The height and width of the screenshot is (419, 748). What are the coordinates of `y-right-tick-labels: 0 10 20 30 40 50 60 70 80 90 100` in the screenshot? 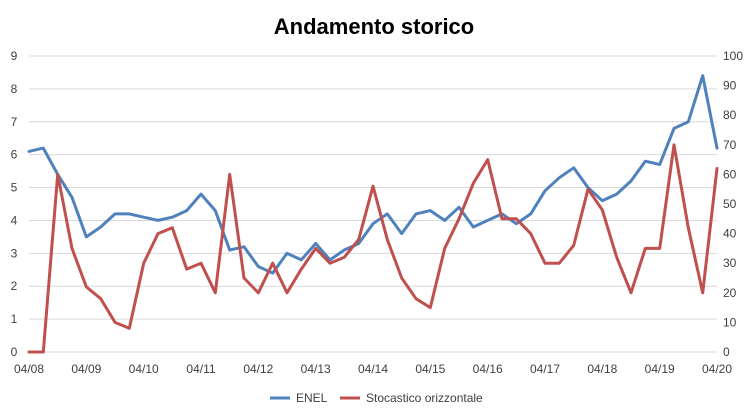 It's located at (733, 204).